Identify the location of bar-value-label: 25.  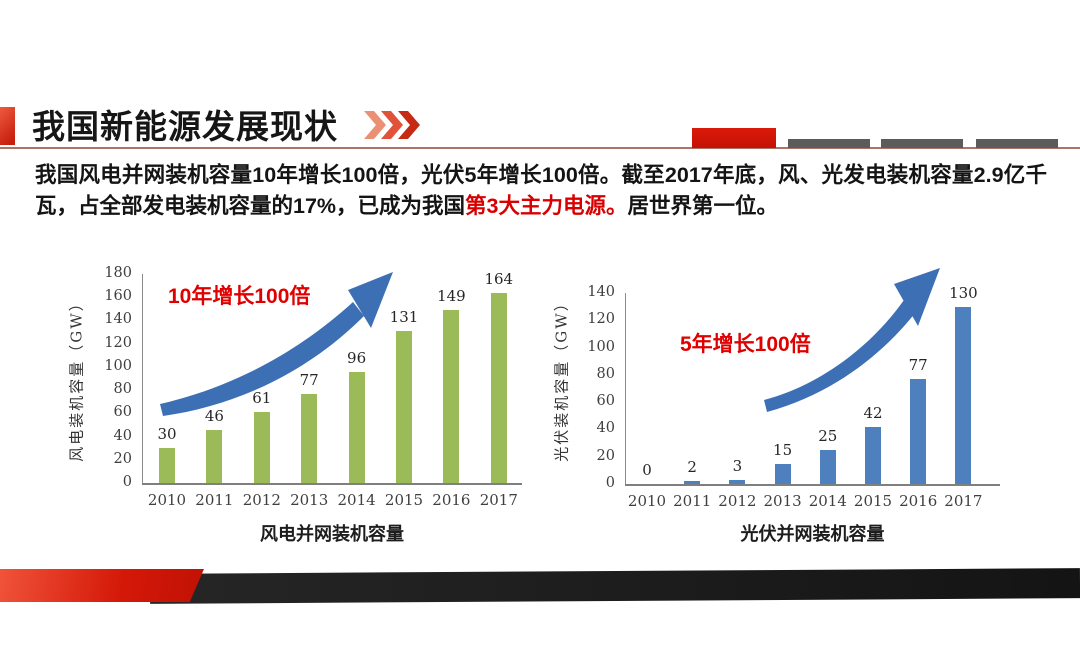
(828, 436).